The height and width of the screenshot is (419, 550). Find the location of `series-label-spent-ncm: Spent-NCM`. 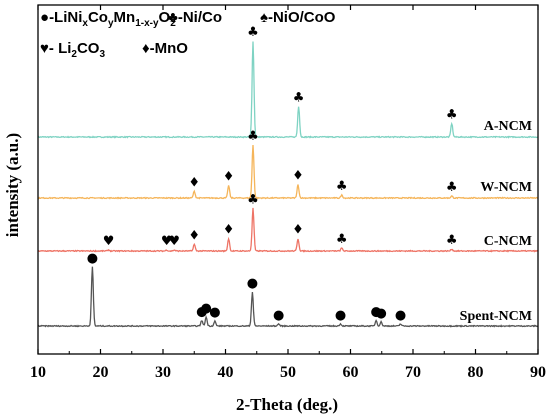

series-label-spent-ncm: Spent-NCM is located at coordinates (496, 316).